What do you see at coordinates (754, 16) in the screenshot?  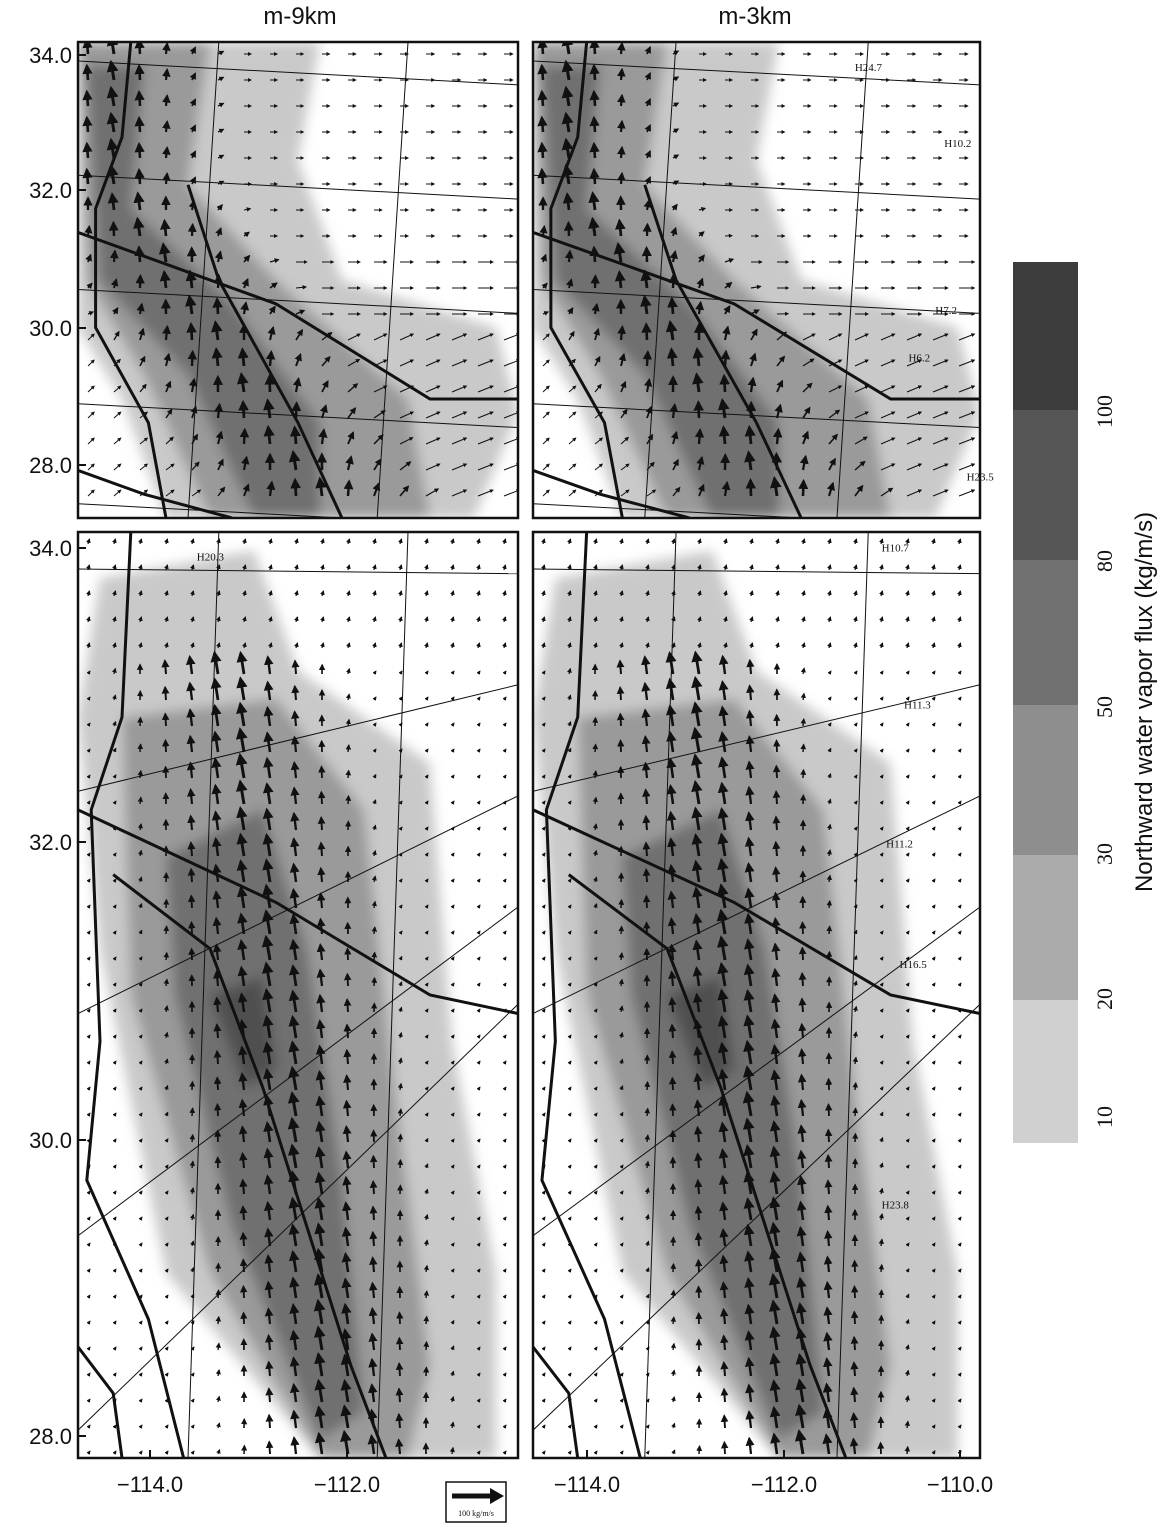 I see `column-title: m-3km` at bounding box center [754, 16].